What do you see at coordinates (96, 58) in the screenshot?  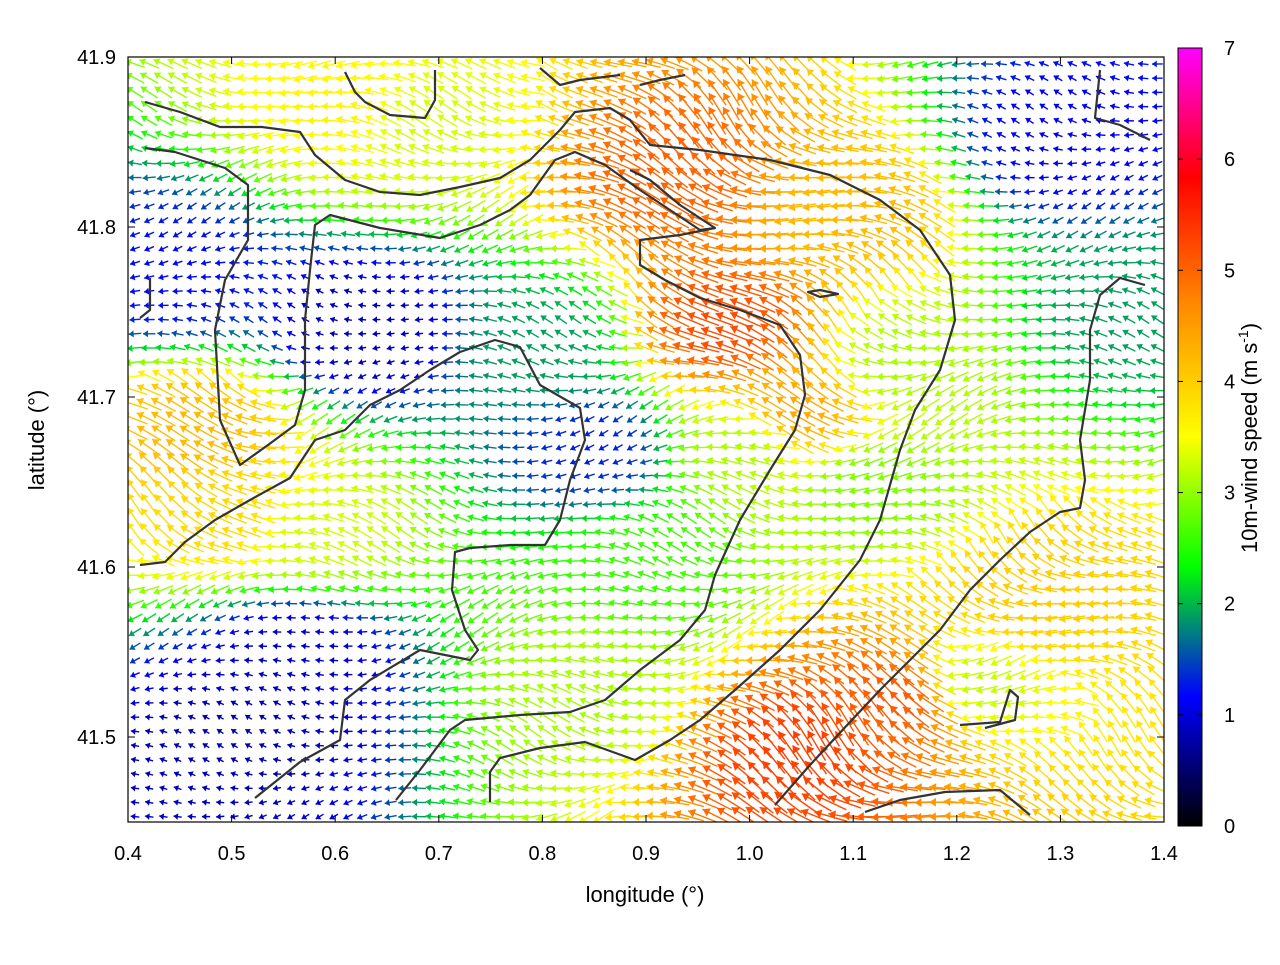 I see `y-tick-label: 41.9` at bounding box center [96, 58].